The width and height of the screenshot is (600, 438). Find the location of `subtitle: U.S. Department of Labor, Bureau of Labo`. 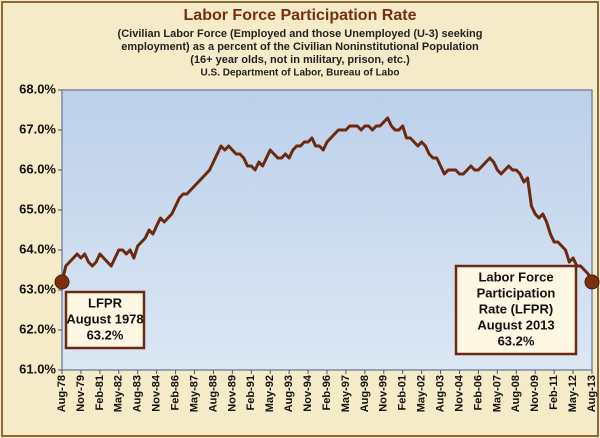

subtitle: U.S. Department of Labor, Bureau of Labo is located at coordinates (300, 73).